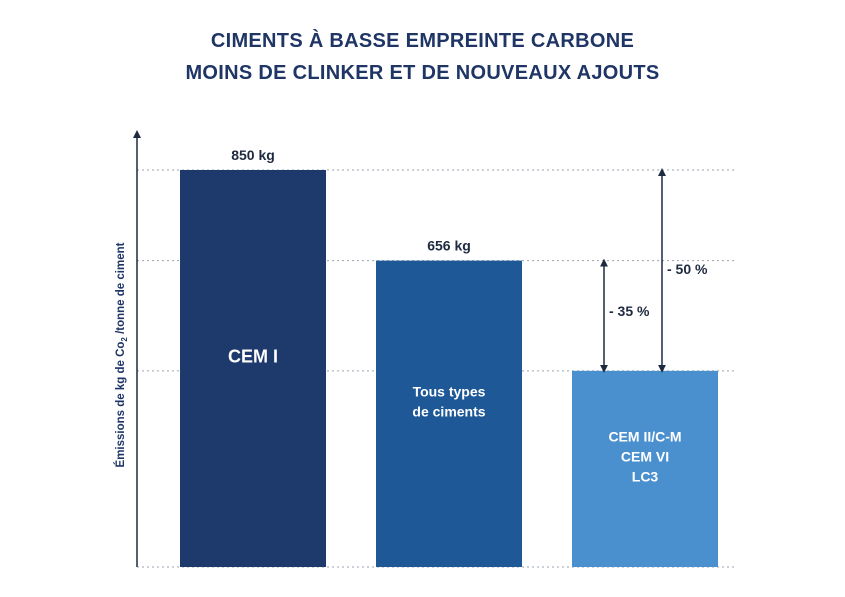  Describe the element at coordinates (645, 457) in the screenshot. I see `bar-category-label: CEM VI` at that location.